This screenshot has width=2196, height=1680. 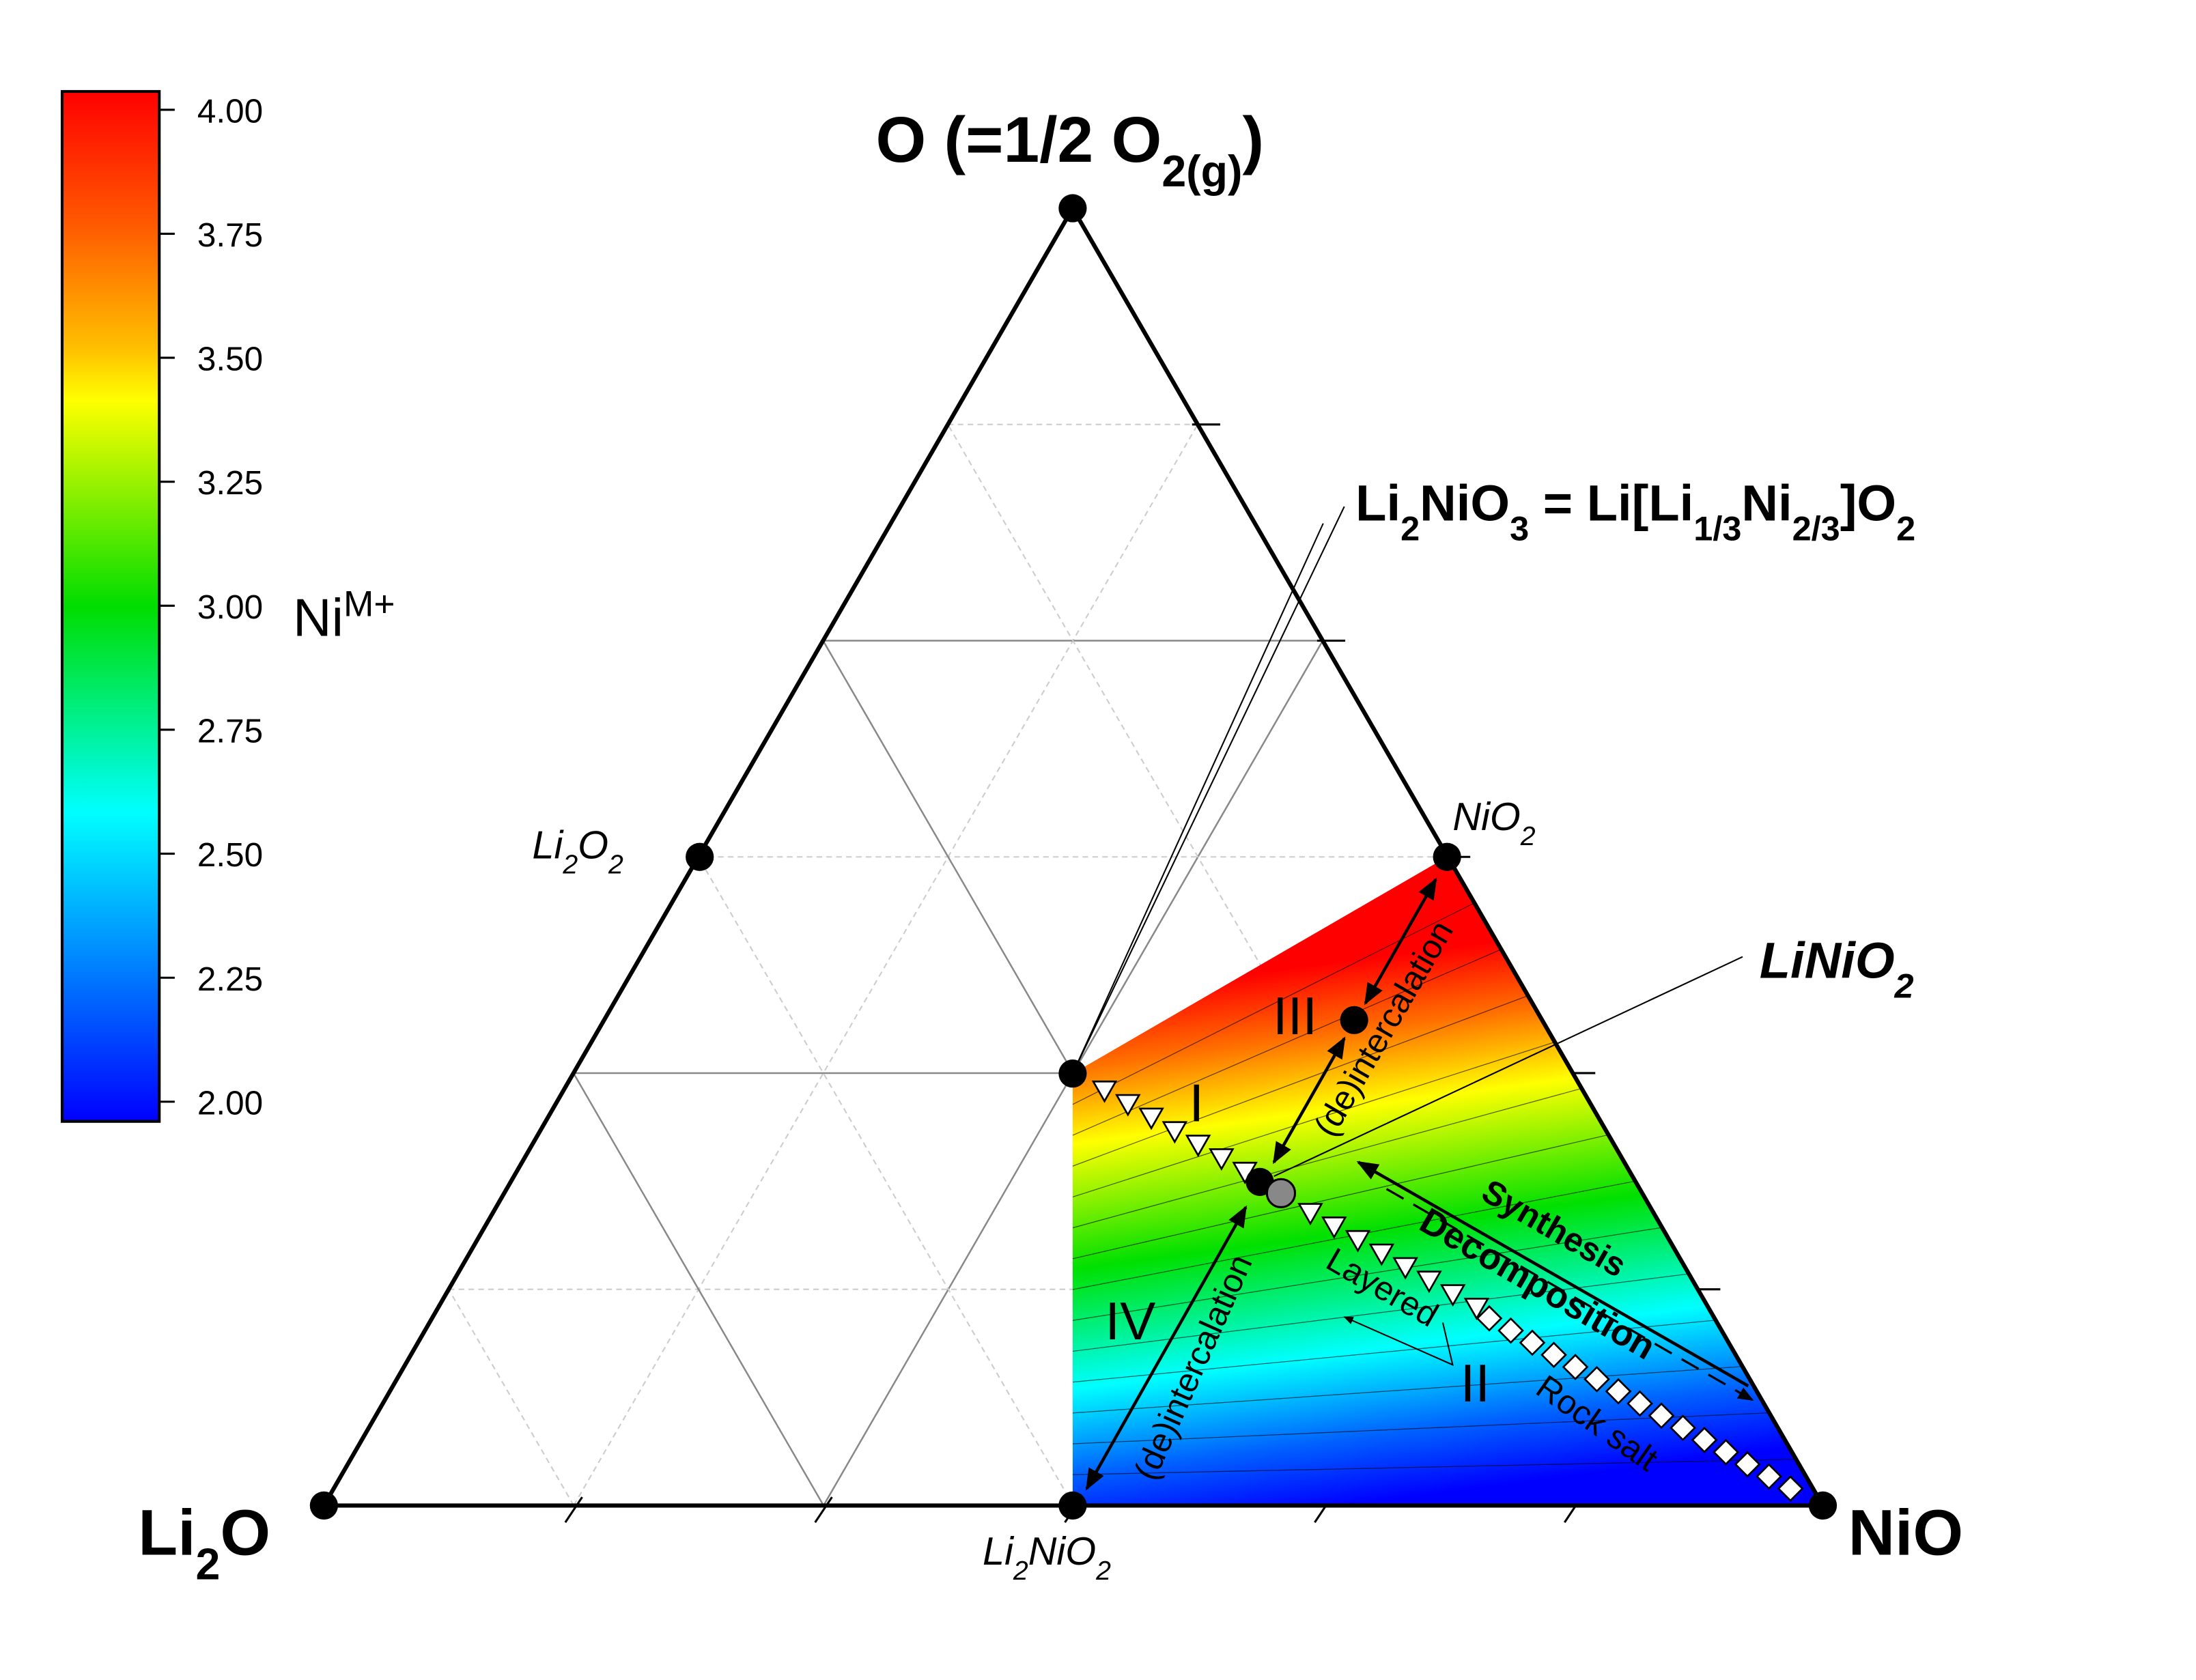 What do you see at coordinates (1202, 171) in the screenshot?
I see `subscript: 2(g)` at bounding box center [1202, 171].